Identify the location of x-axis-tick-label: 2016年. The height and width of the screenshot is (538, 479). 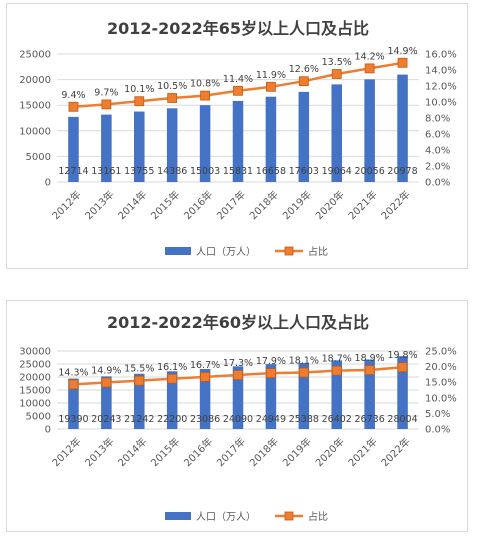
(198, 205).